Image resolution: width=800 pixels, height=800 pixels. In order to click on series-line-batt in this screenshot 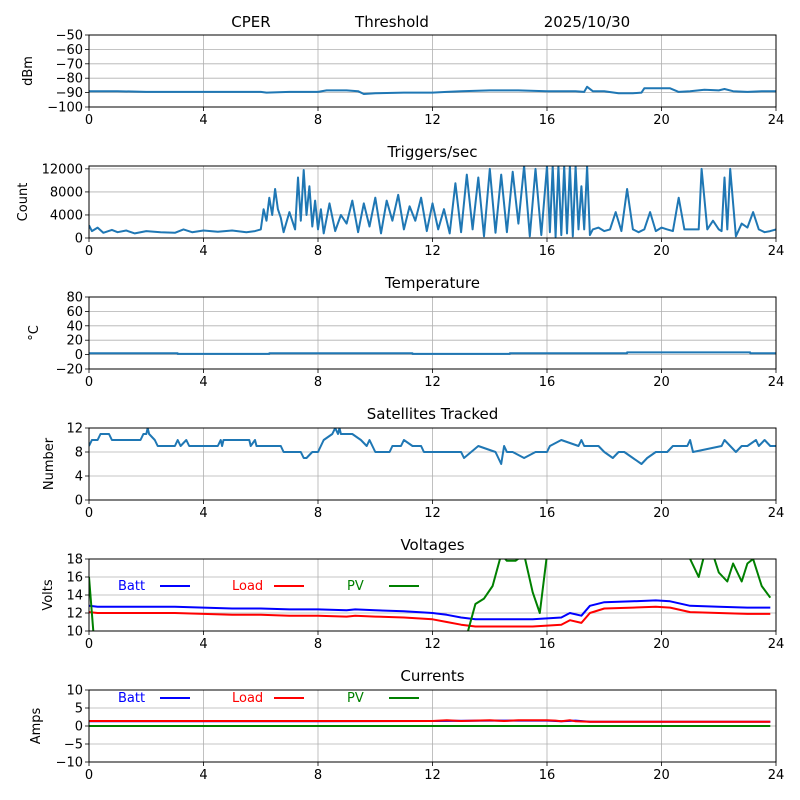, I will do `click(430, 610)`.